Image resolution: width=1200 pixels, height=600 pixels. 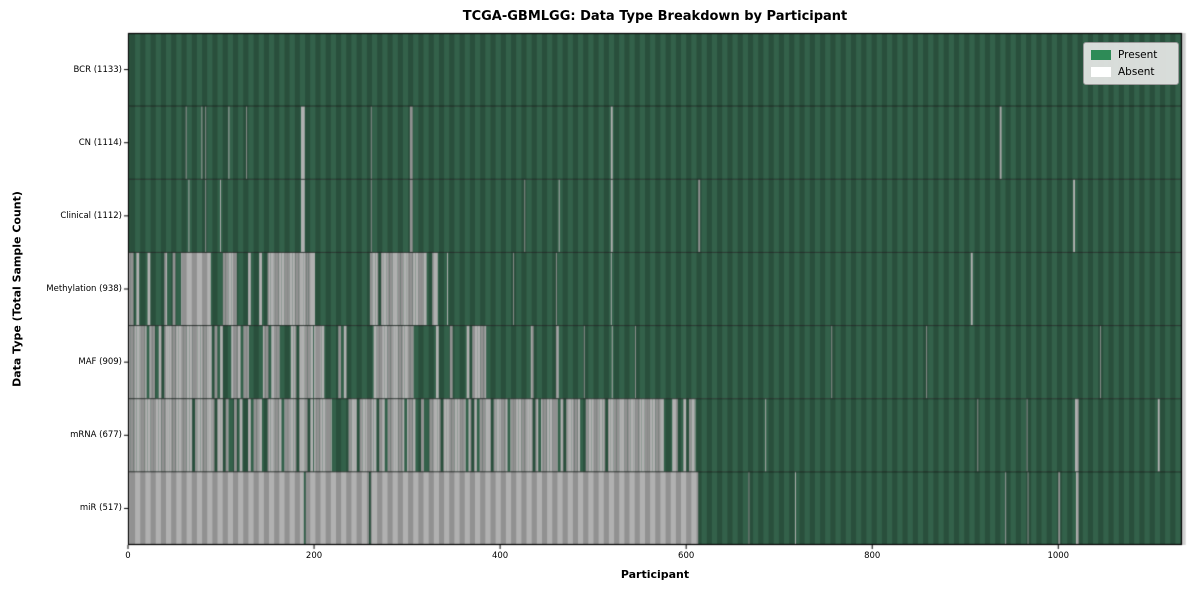 I want to click on legend-swatch-absent-icon, so click(x=1101, y=72).